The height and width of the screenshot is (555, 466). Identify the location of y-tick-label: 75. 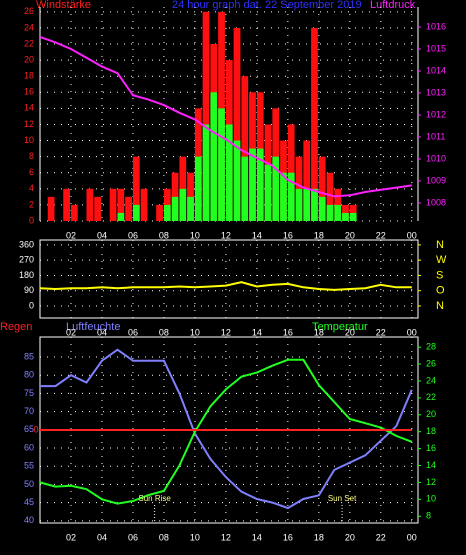
(29, 393).